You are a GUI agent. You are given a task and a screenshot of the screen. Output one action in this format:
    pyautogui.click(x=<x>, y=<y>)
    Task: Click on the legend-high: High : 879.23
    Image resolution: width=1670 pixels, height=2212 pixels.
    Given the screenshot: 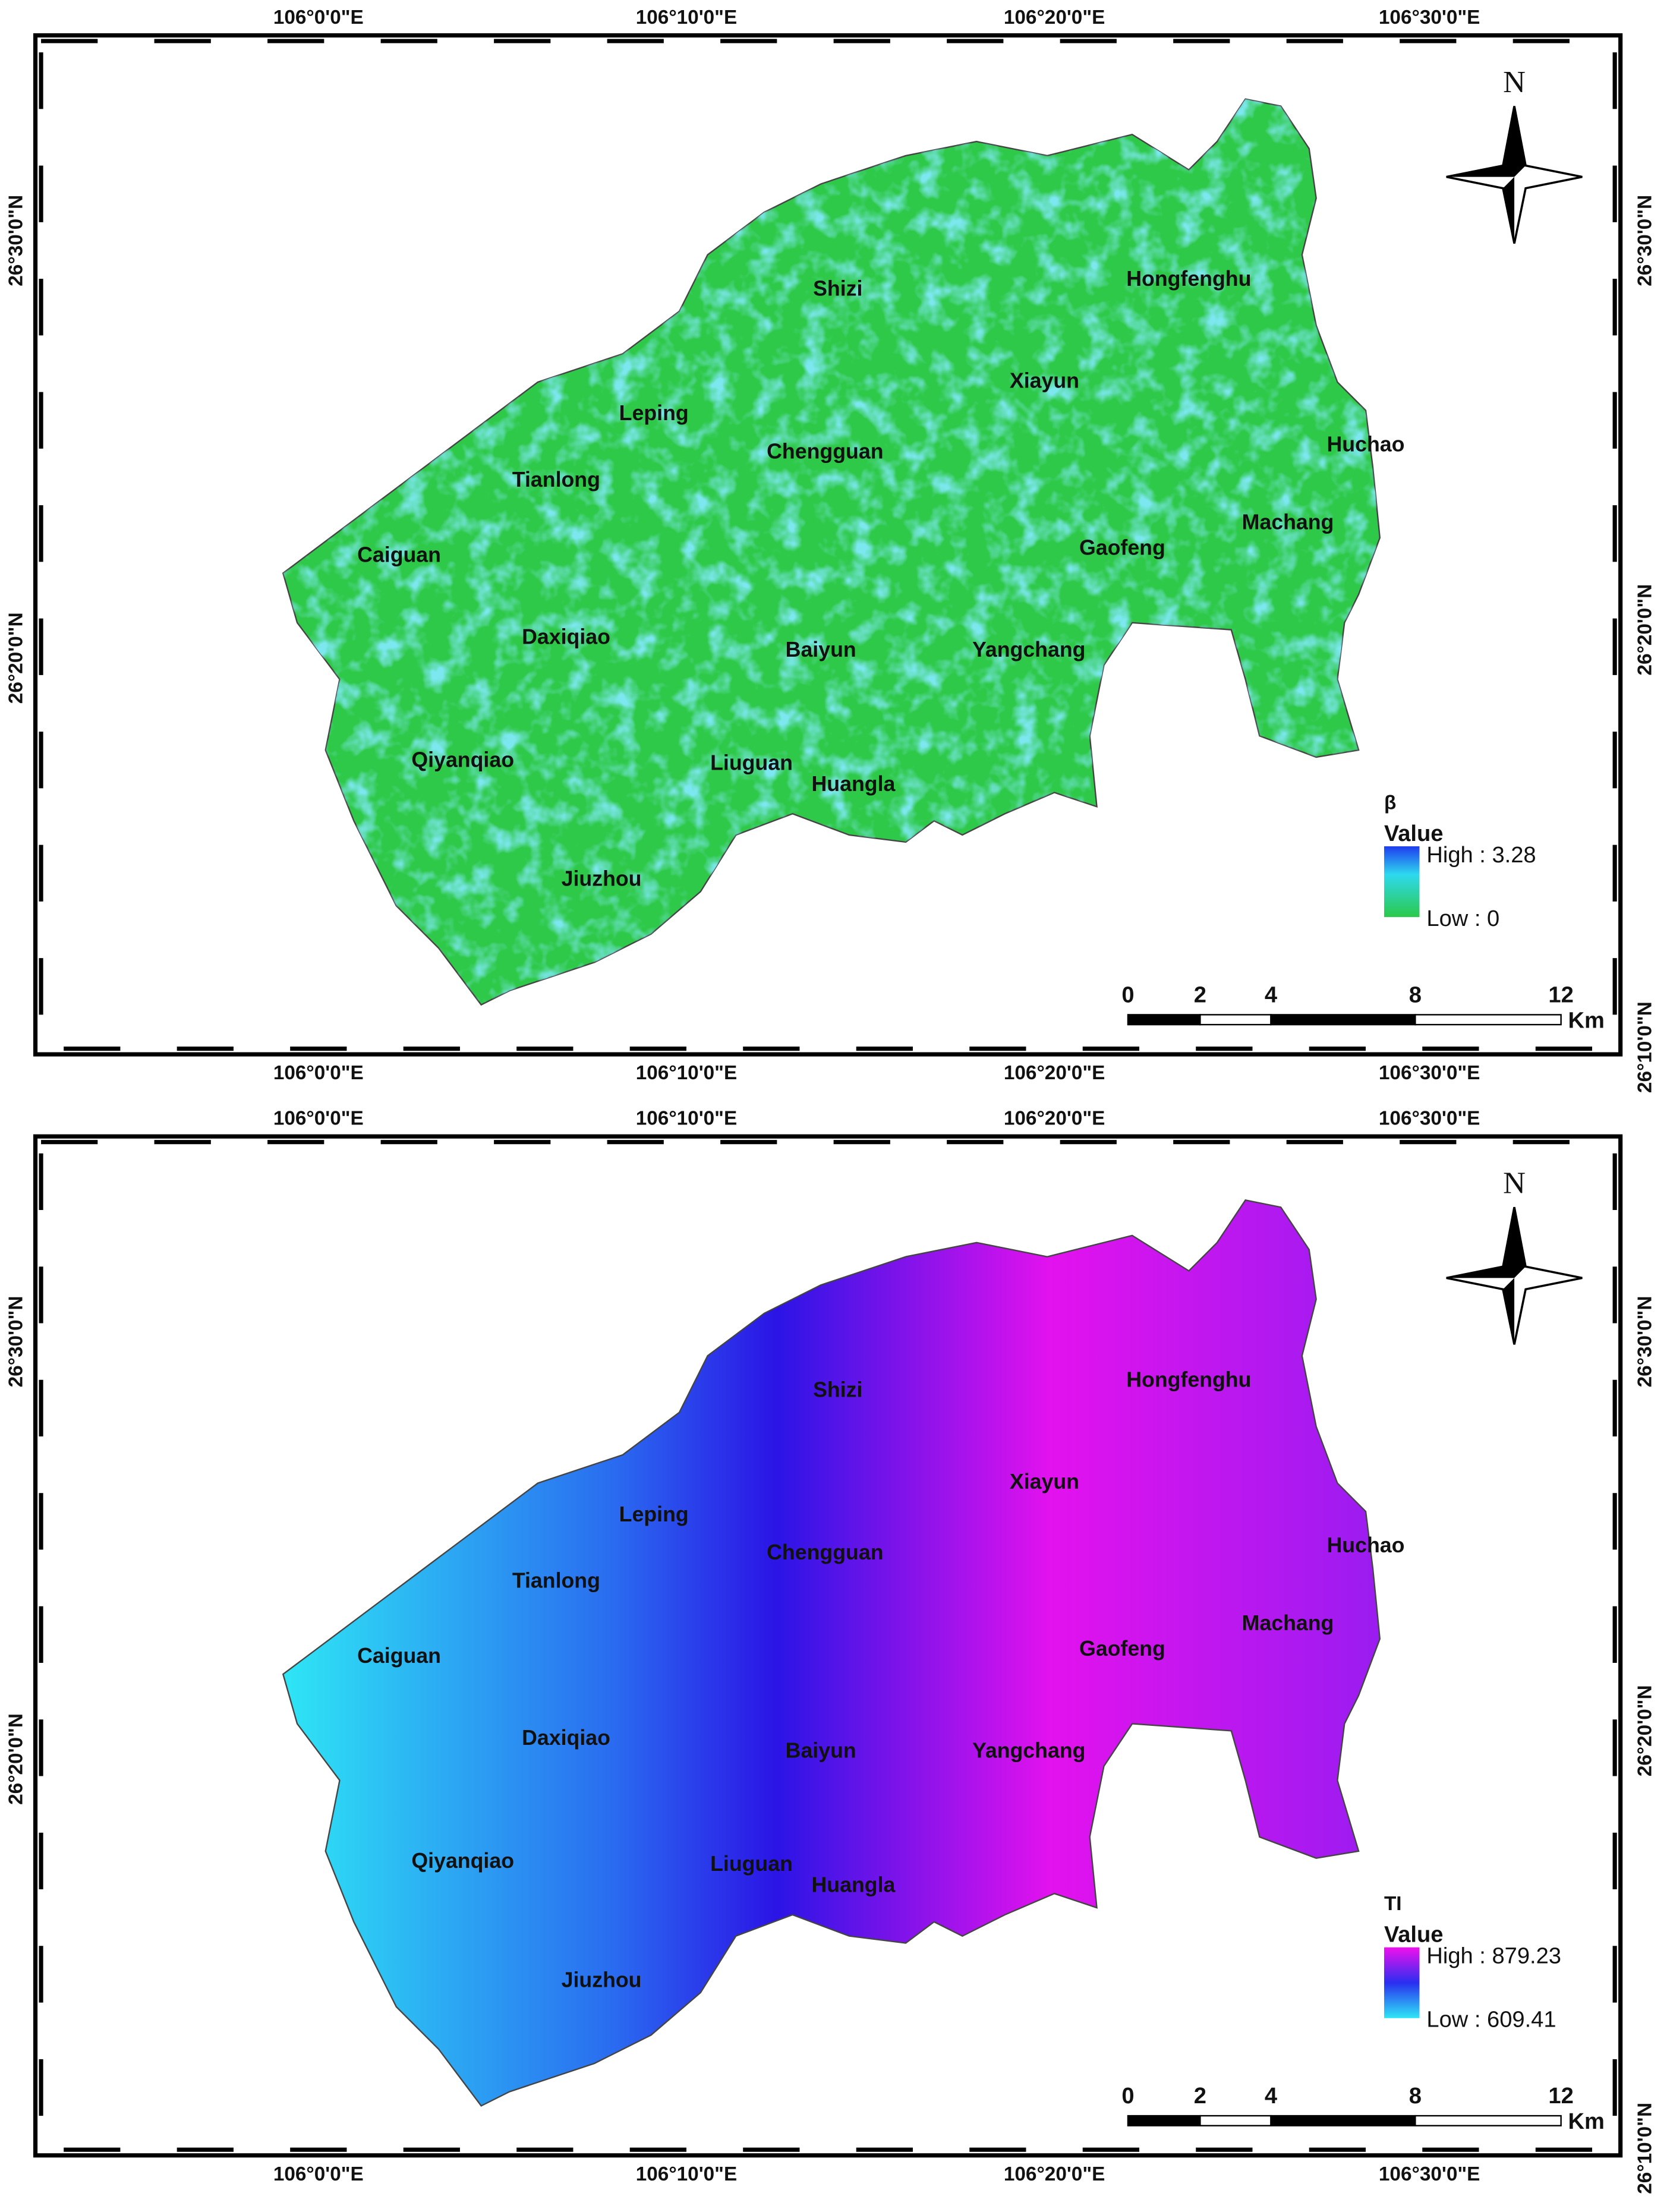 What is the action you would take?
    pyautogui.click(x=1493, y=1955)
    